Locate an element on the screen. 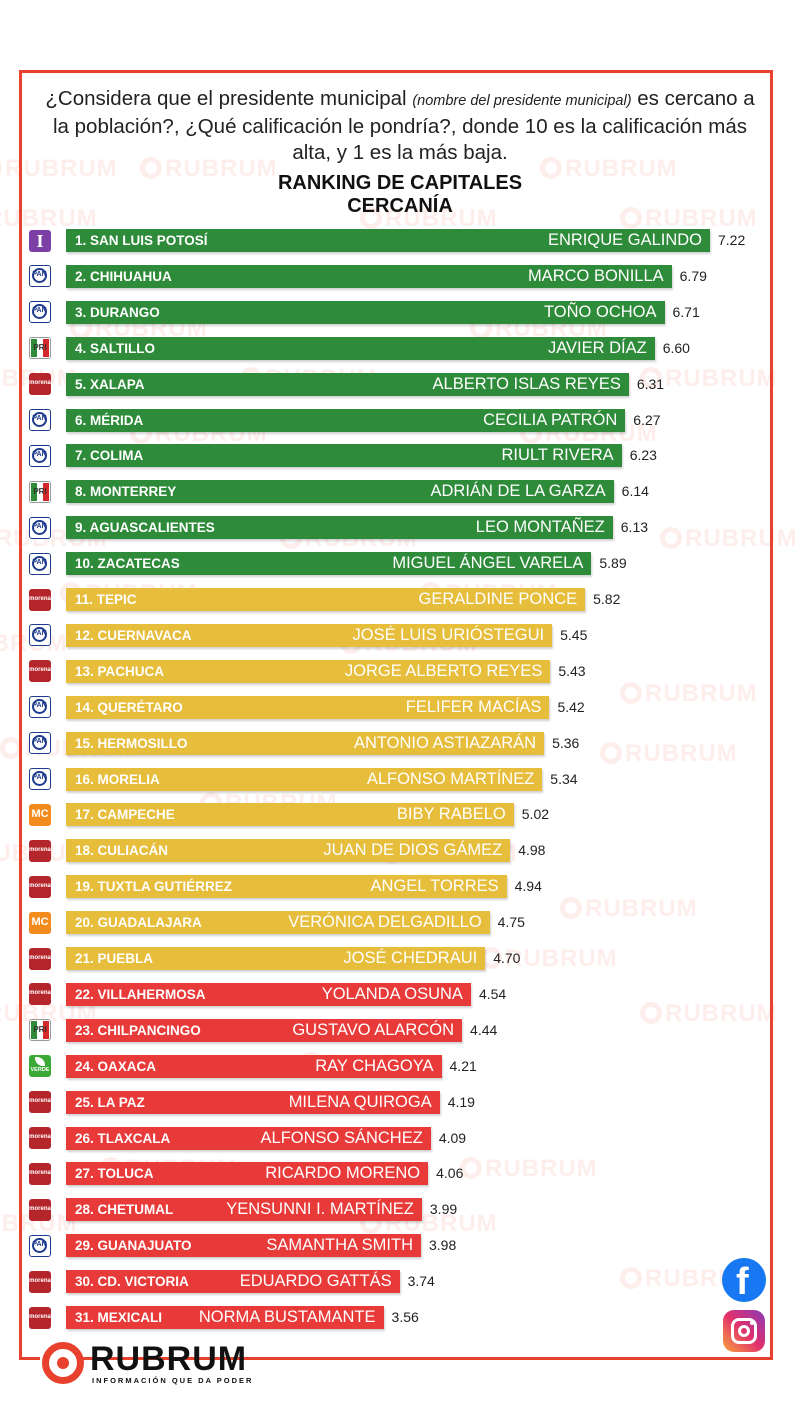 This screenshot has height=1422, width=800. bar-rank-label: 27. TOLUCA is located at coordinates (114, 1174).